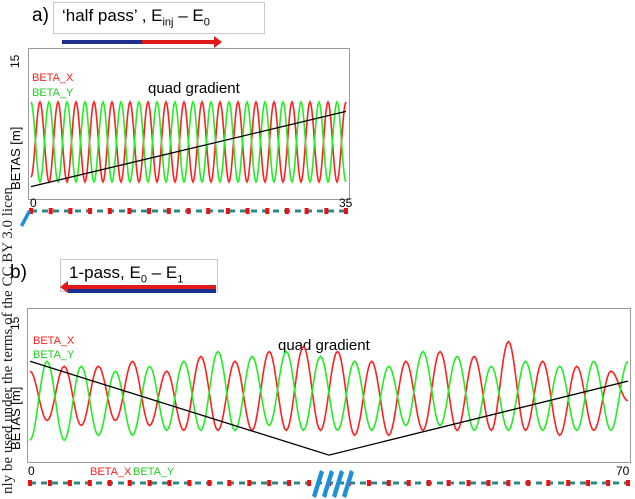  What do you see at coordinates (346, 203) in the screenshot?
I see `panel-a-xtick-35: 35` at bounding box center [346, 203].